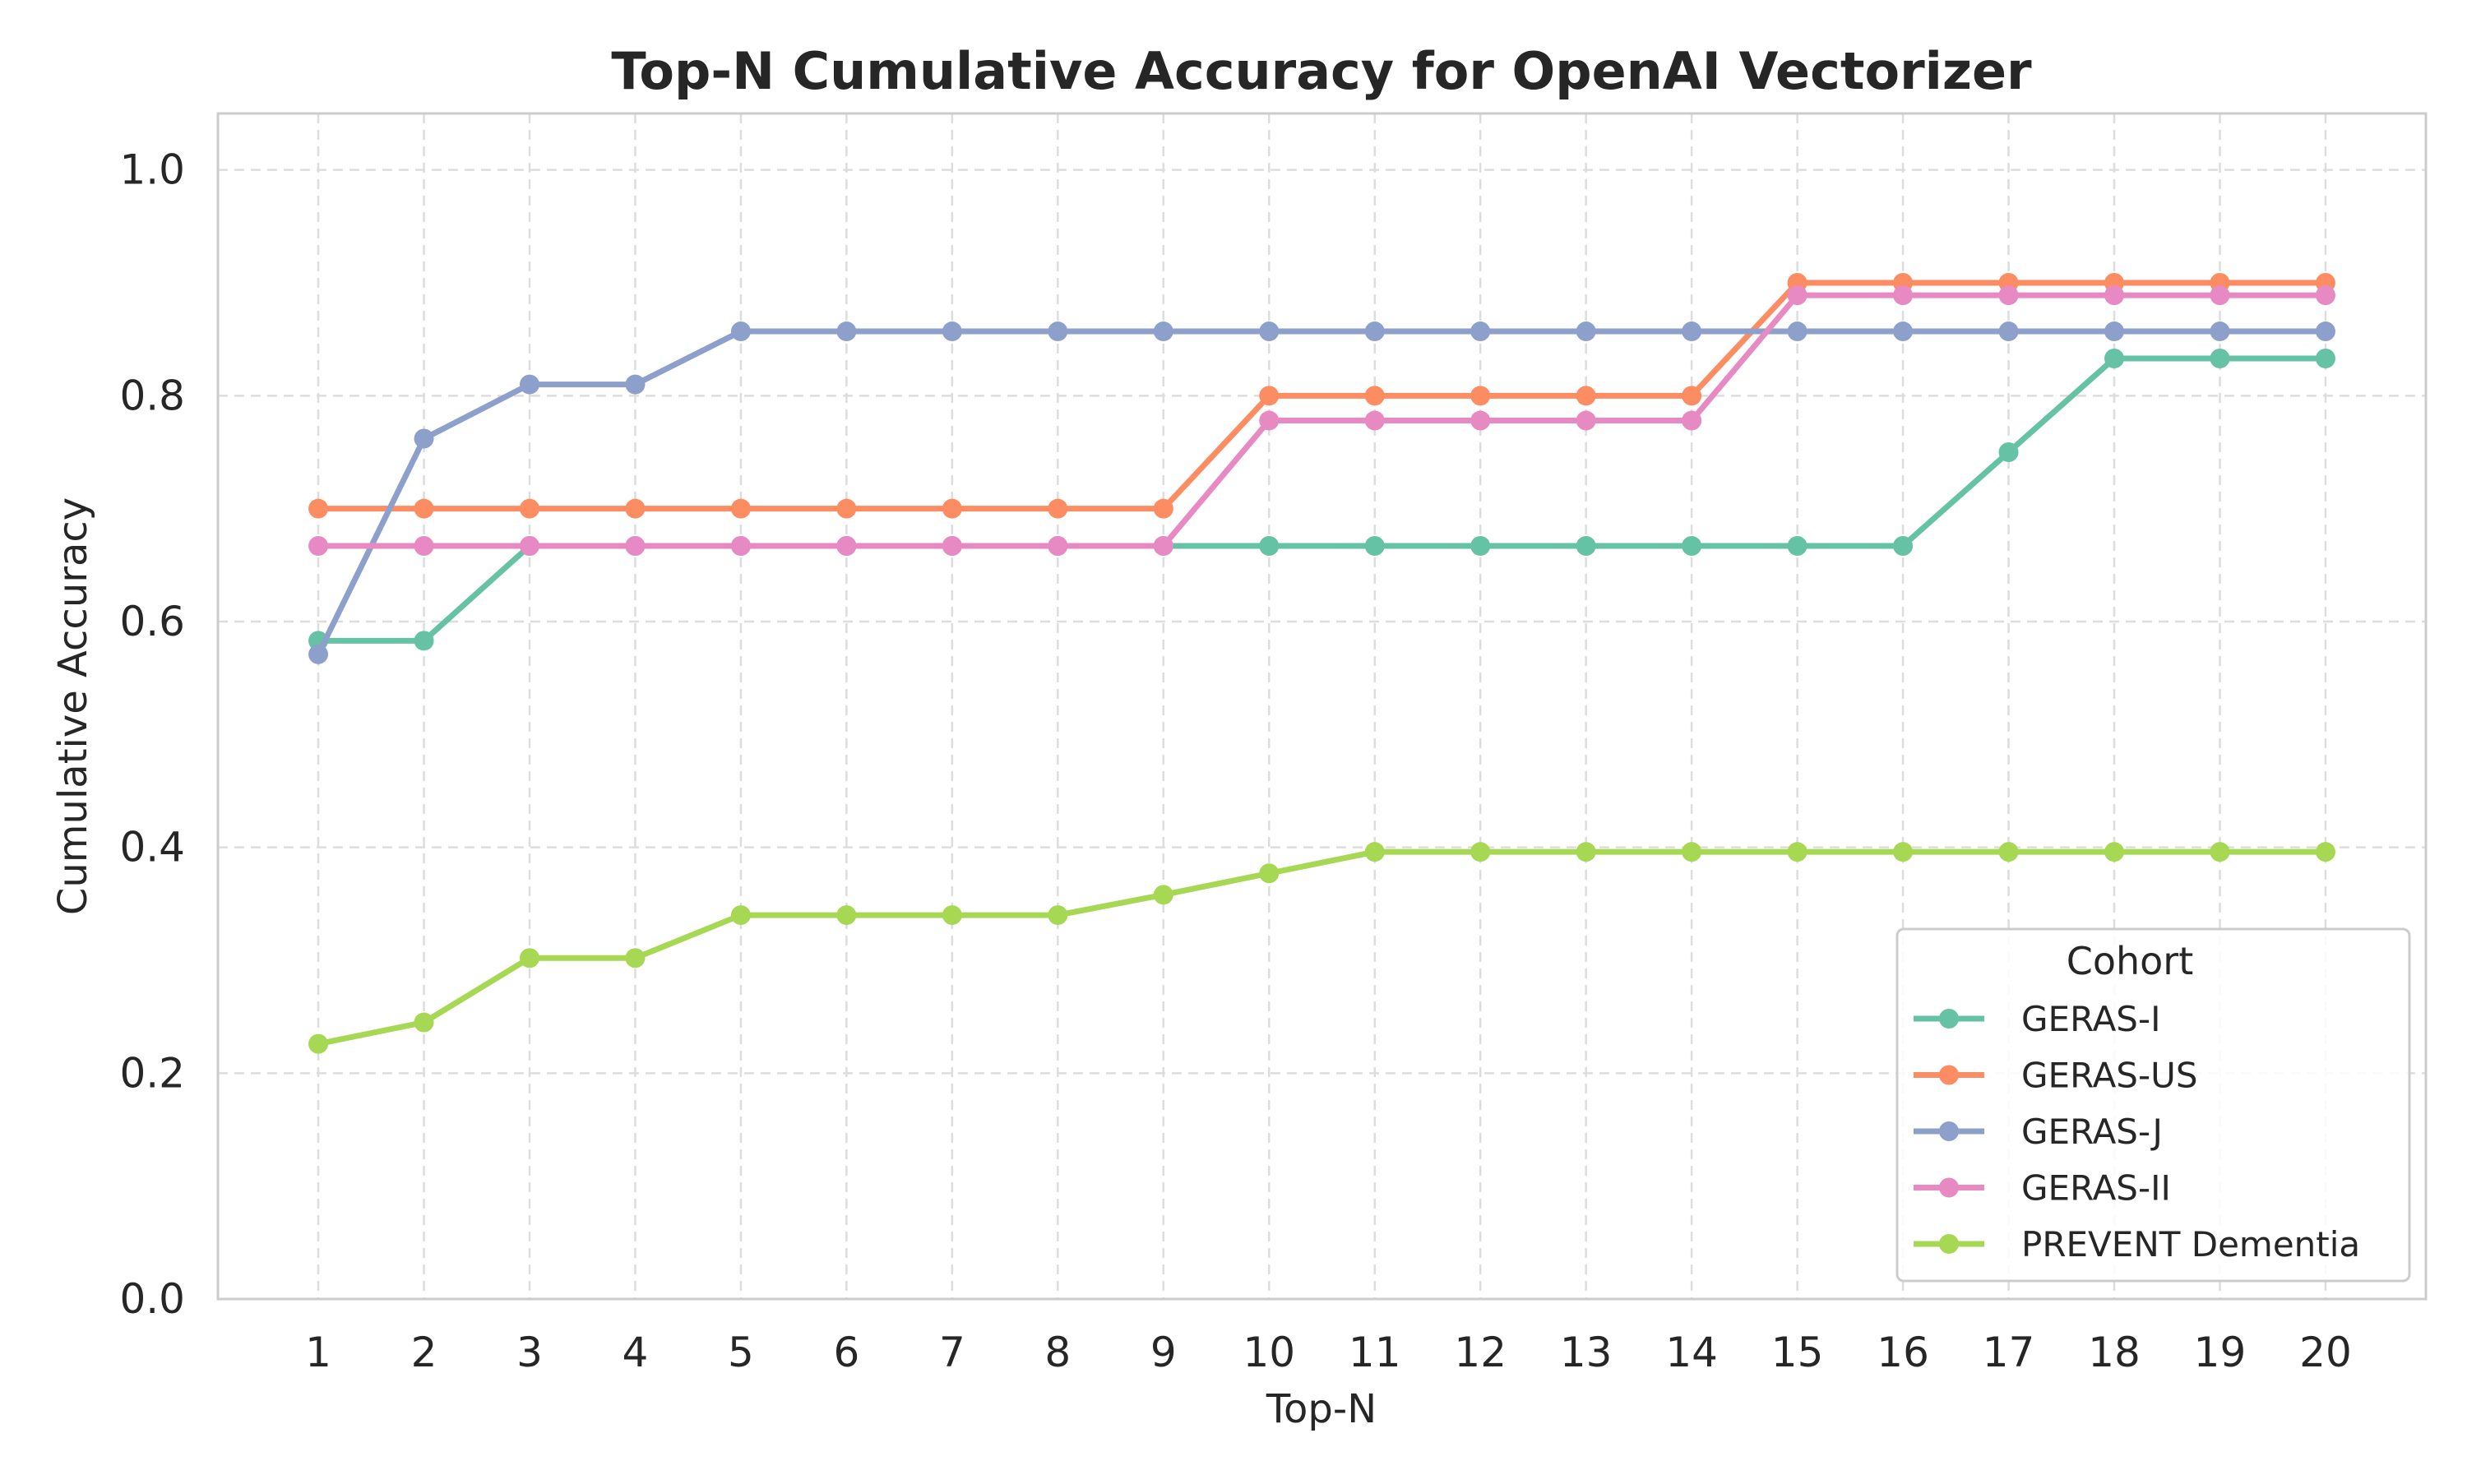 The height and width of the screenshot is (1484, 2467). Describe the element at coordinates (152, 170) in the screenshot. I see `y-tick-label: 1.0` at that location.